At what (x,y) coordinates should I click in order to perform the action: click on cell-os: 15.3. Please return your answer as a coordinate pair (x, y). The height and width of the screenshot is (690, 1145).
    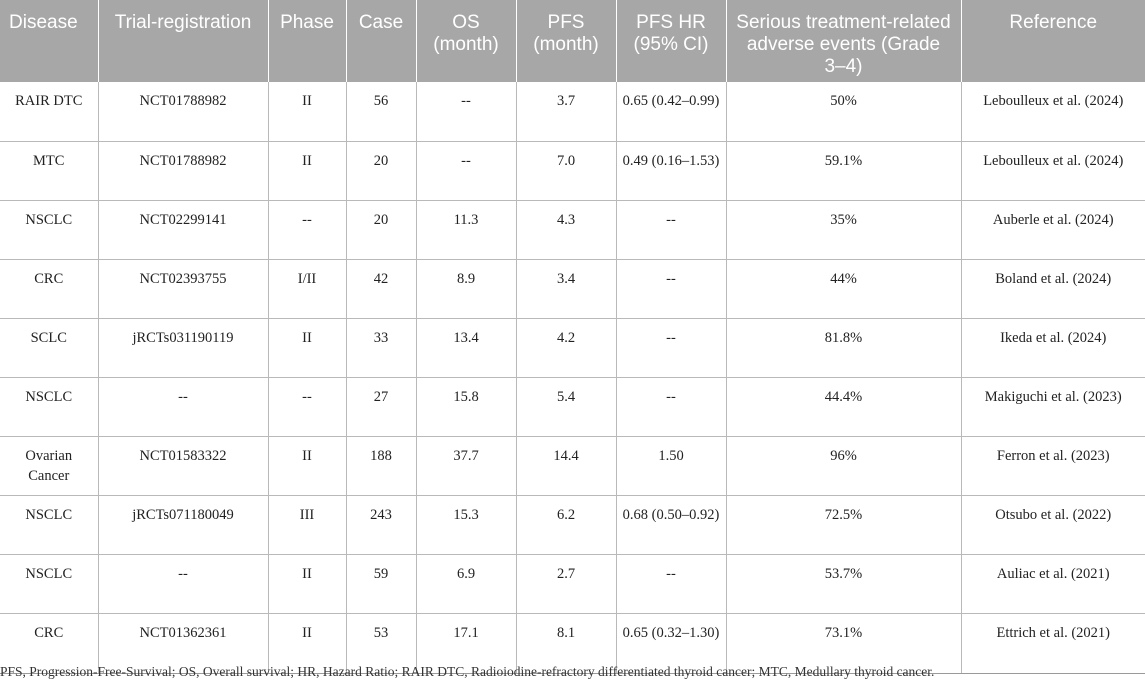
    Looking at the image, I should click on (466, 525).